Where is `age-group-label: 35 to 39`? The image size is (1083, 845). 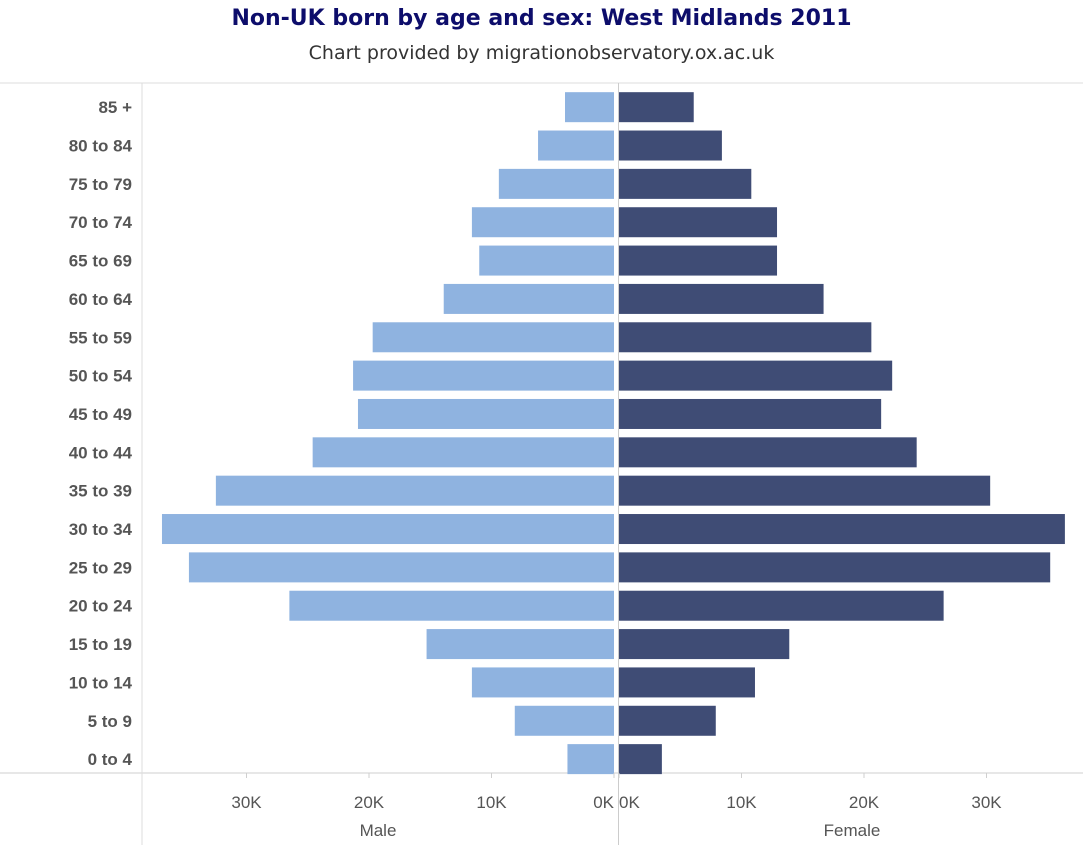 age-group-label: 35 to 39 is located at coordinates (100, 491).